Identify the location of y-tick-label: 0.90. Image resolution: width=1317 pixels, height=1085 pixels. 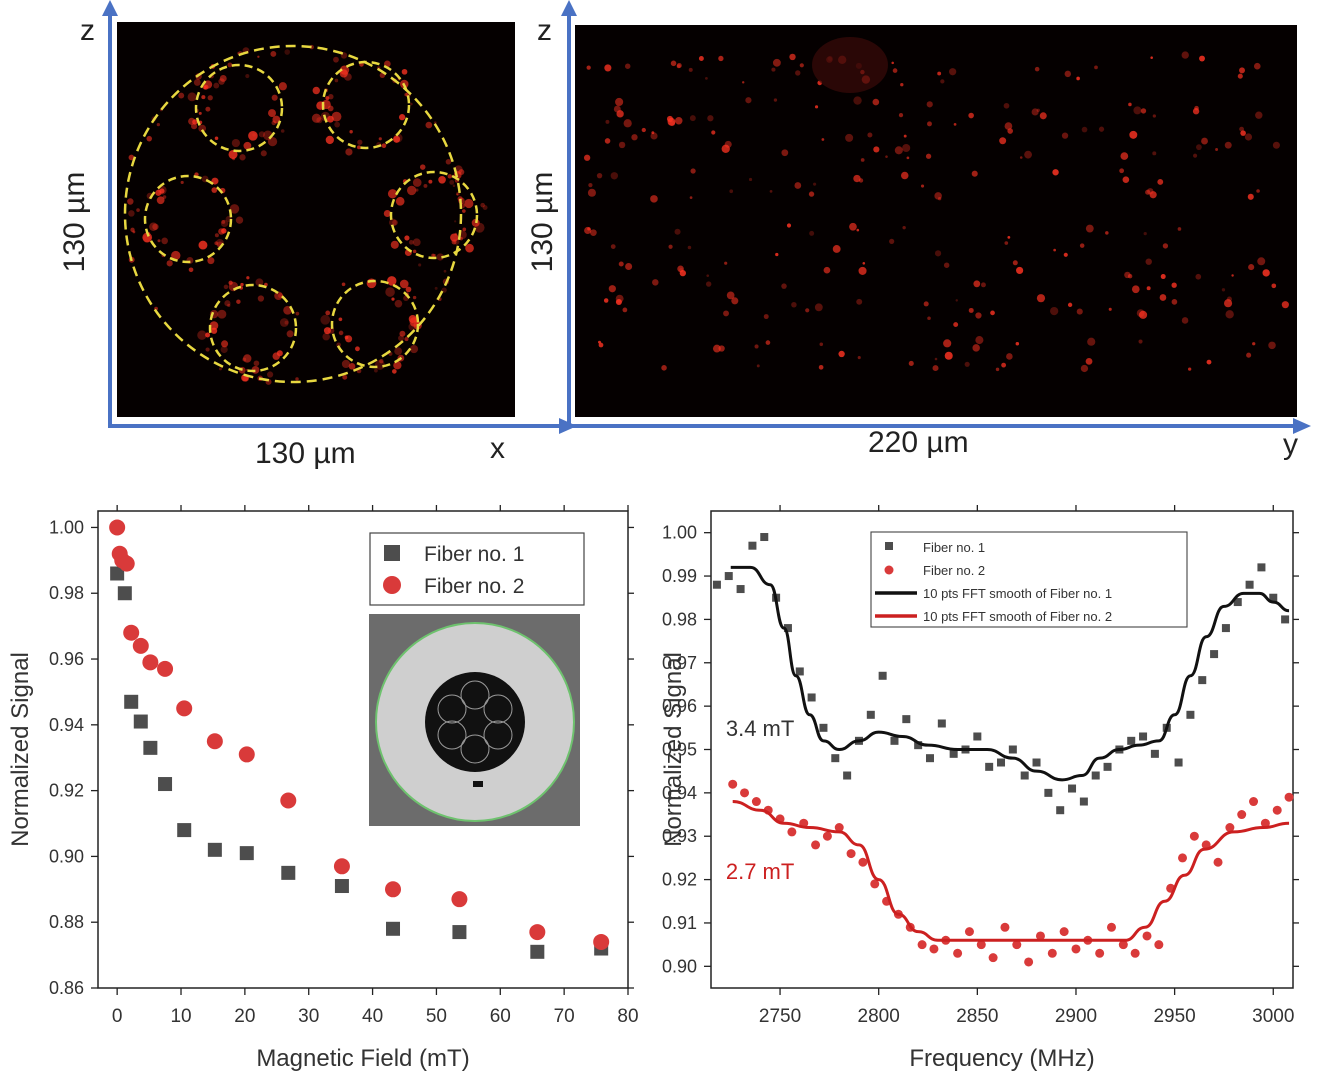
(66, 856).